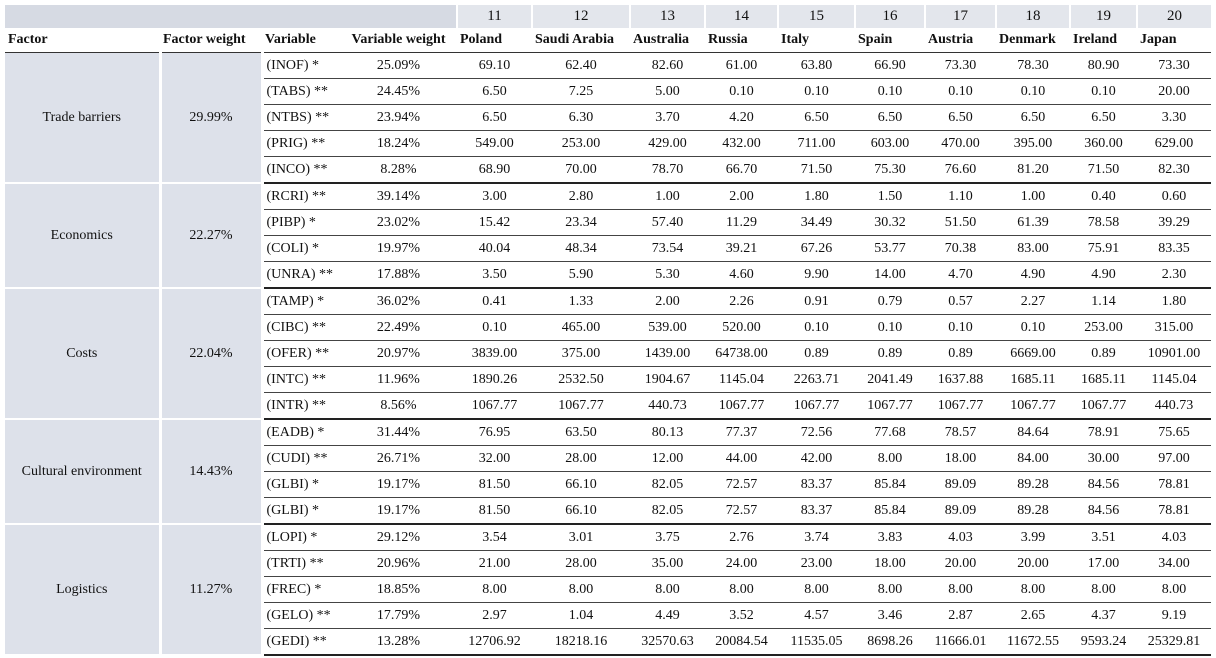  I want to click on value-cell: 85.84, so click(890, 484).